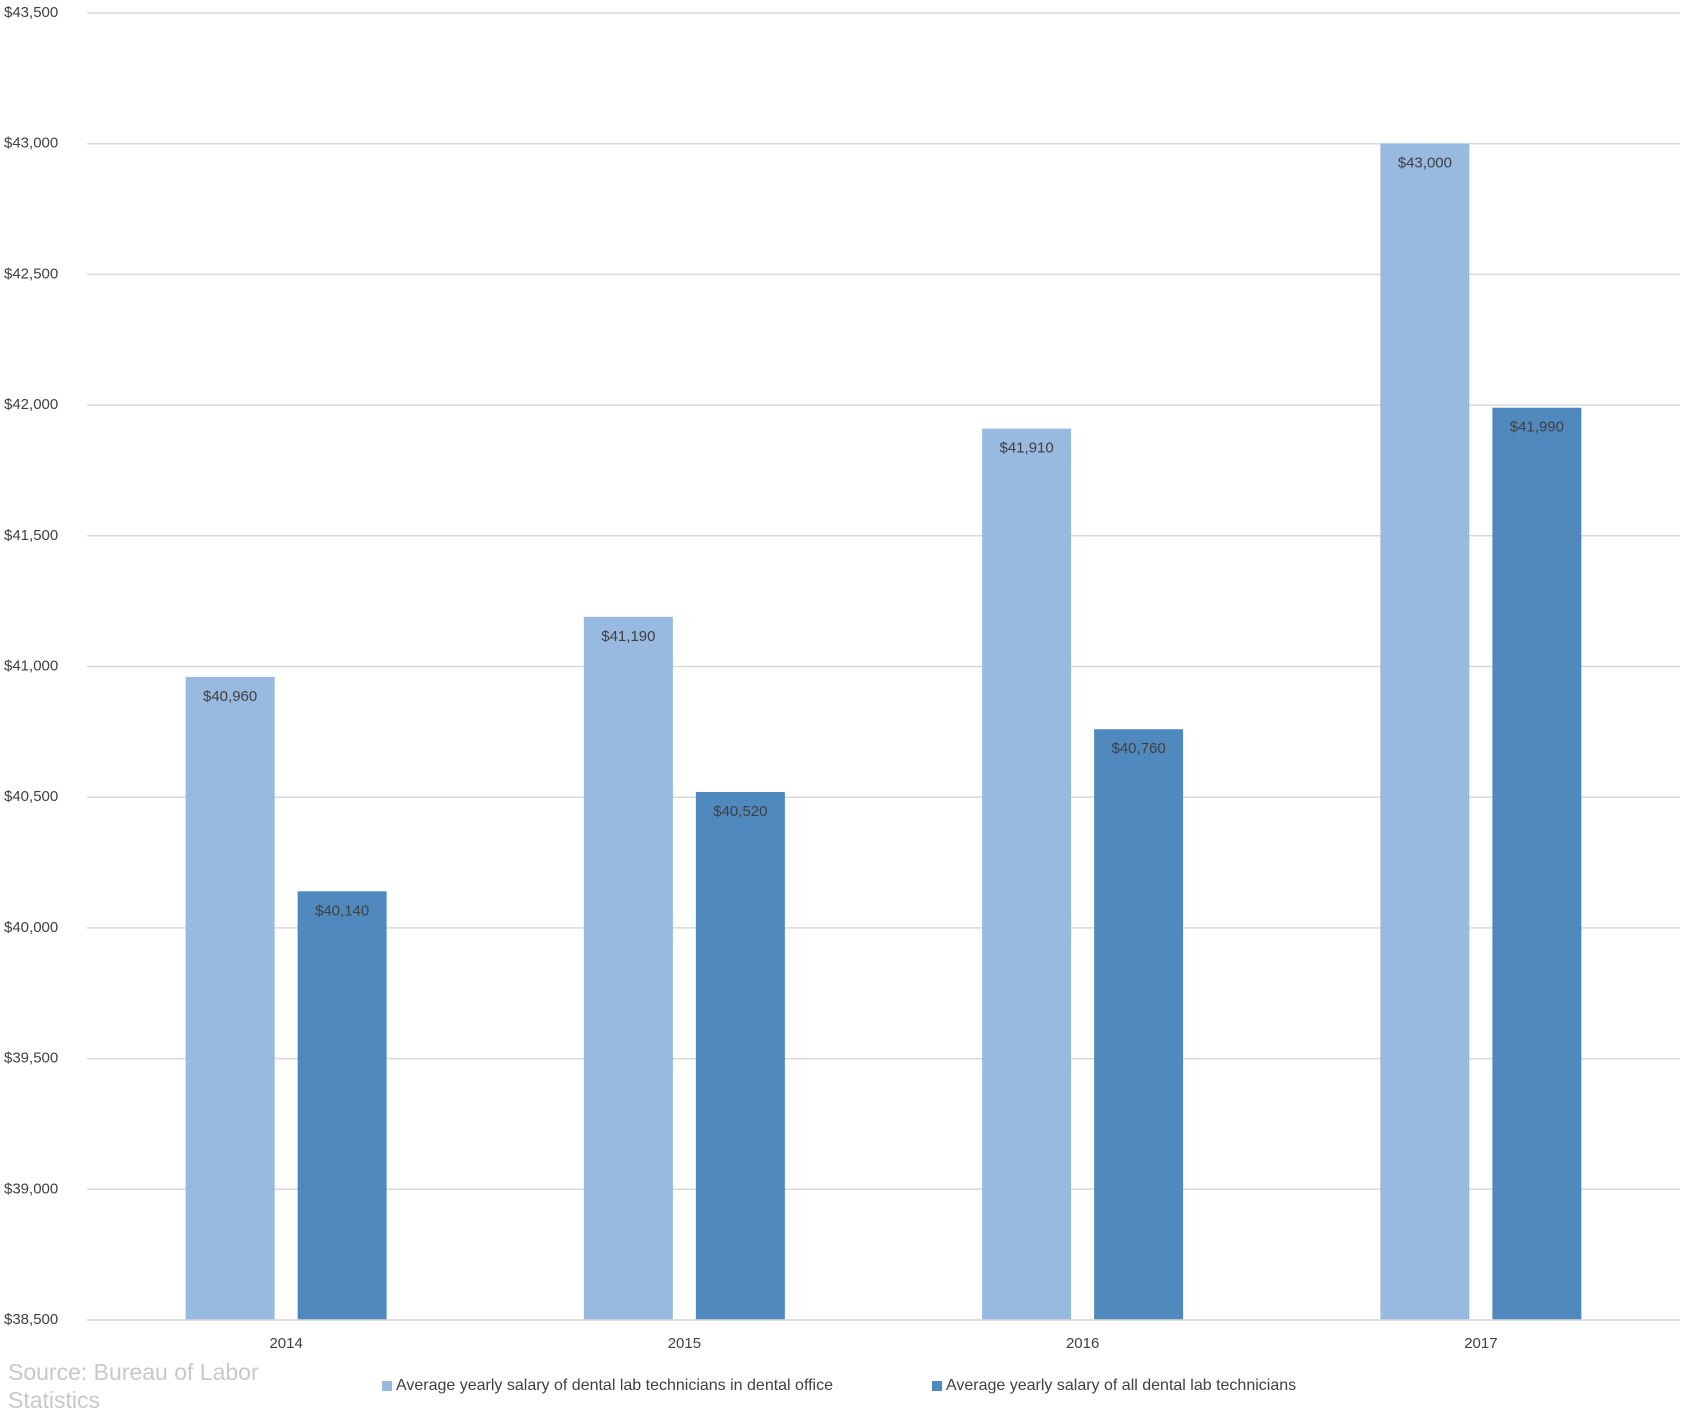 The image size is (1702, 1416). What do you see at coordinates (31, 12) in the screenshot?
I see `y-tick-label: $43,500` at bounding box center [31, 12].